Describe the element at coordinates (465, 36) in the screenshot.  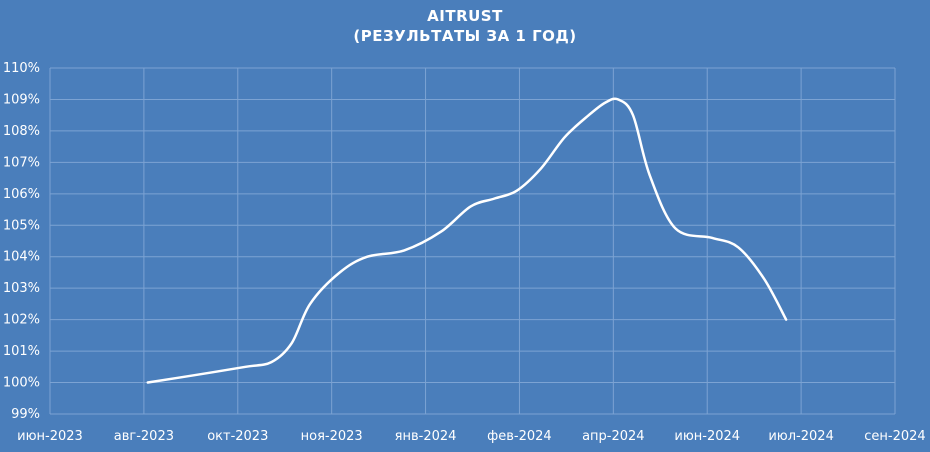
I see `chart-title-line2: (РЕЗУЛЬТАТЫ ЗА 1 ГОД)` at that location.